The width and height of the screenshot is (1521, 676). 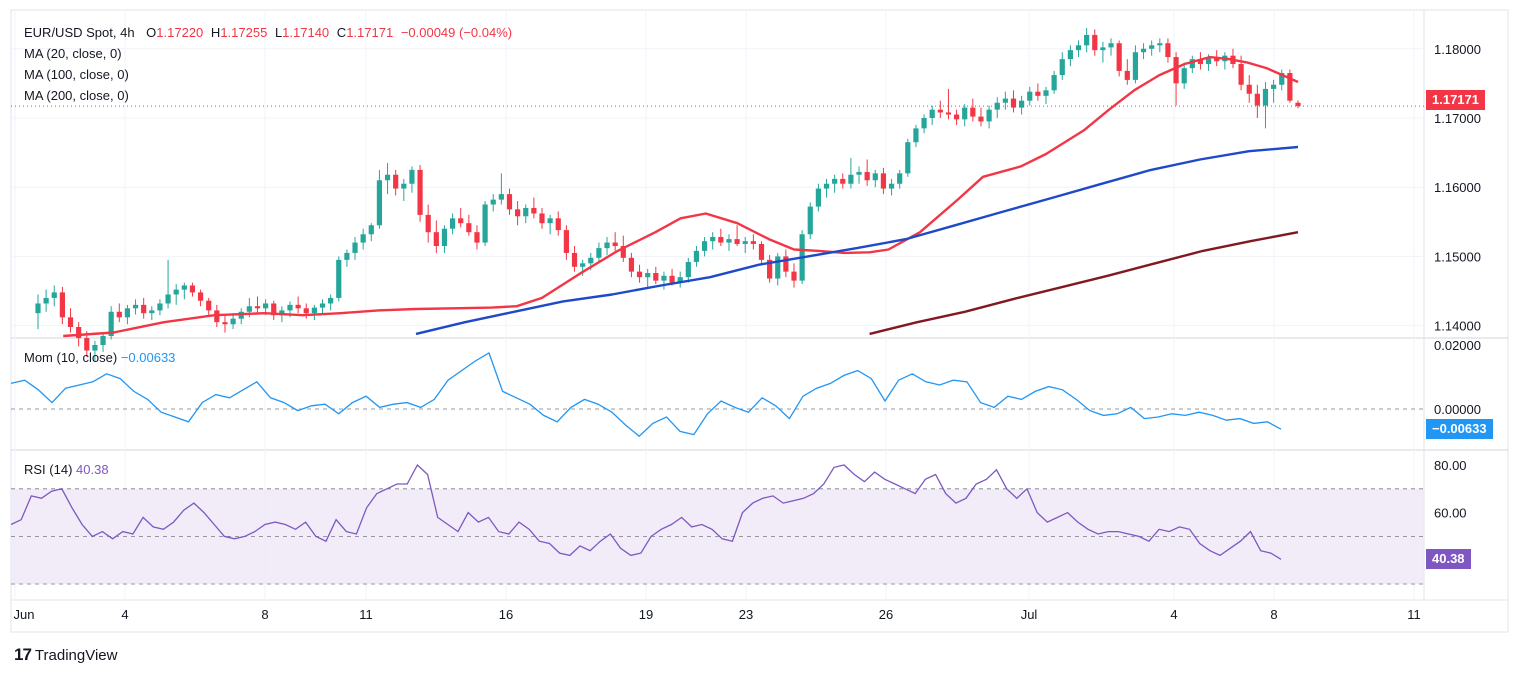 What do you see at coordinates (76, 655) in the screenshot?
I see `brand-name: TradingView` at bounding box center [76, 655].